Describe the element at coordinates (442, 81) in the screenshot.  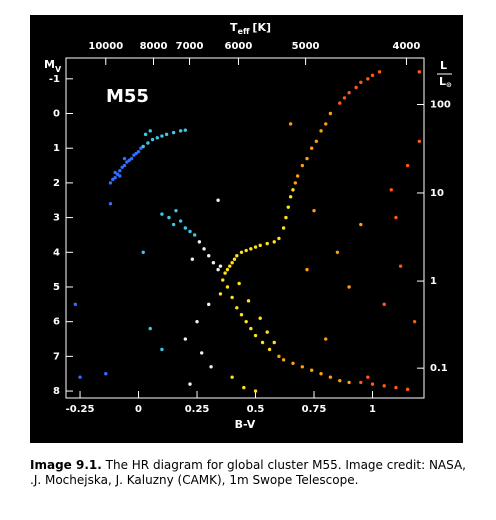
I see `y2-axis-title-den-main: L` at that location.